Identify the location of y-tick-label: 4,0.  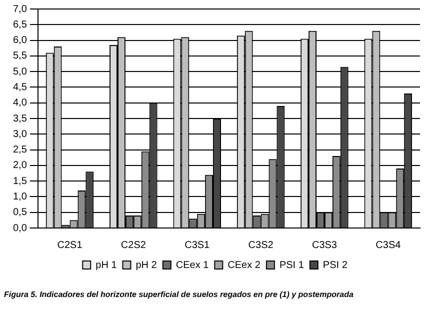
(20, 103).